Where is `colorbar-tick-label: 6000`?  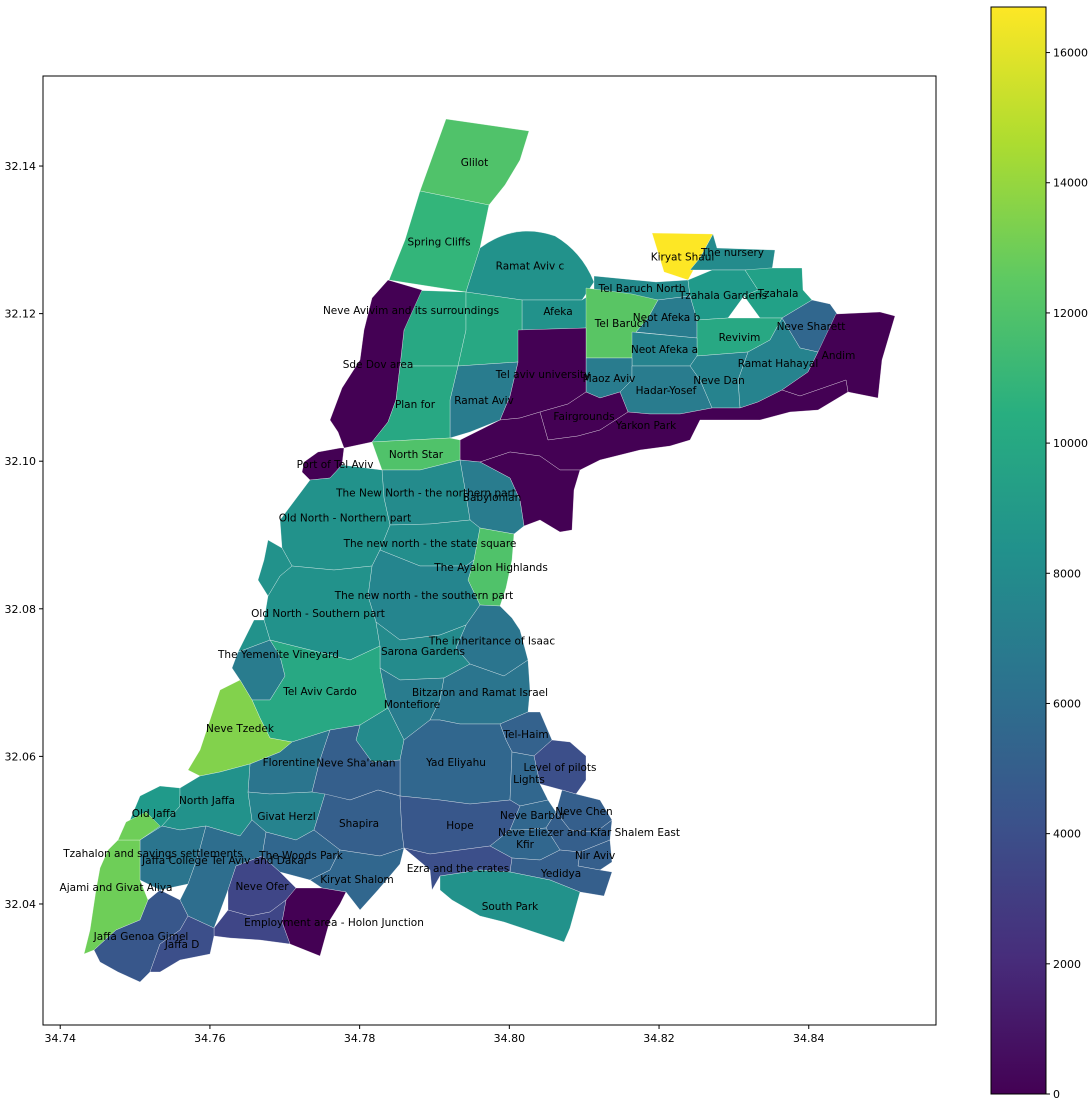 colorbar-tick-label: 6000 is located at coordinates (1067, 703).